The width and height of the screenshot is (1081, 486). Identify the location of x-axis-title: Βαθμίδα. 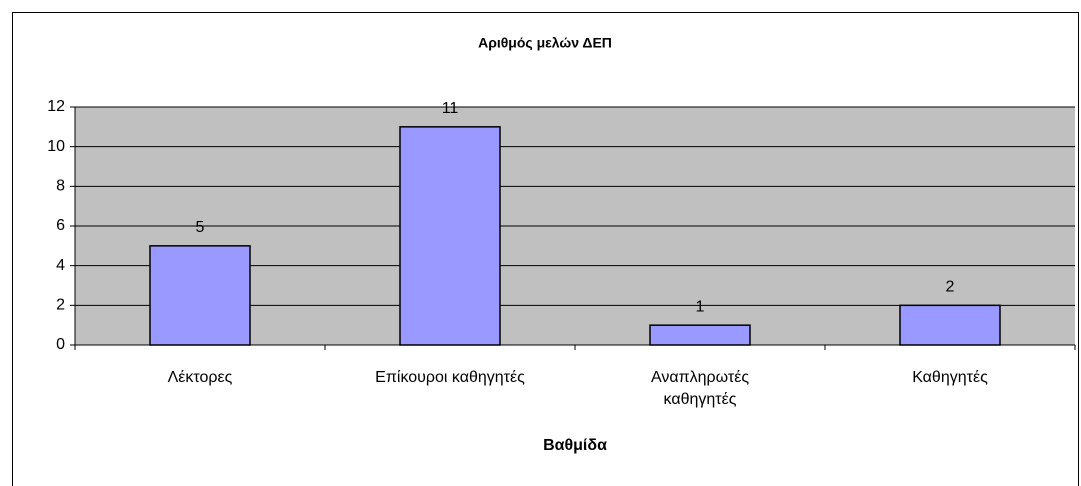
(575, 445).